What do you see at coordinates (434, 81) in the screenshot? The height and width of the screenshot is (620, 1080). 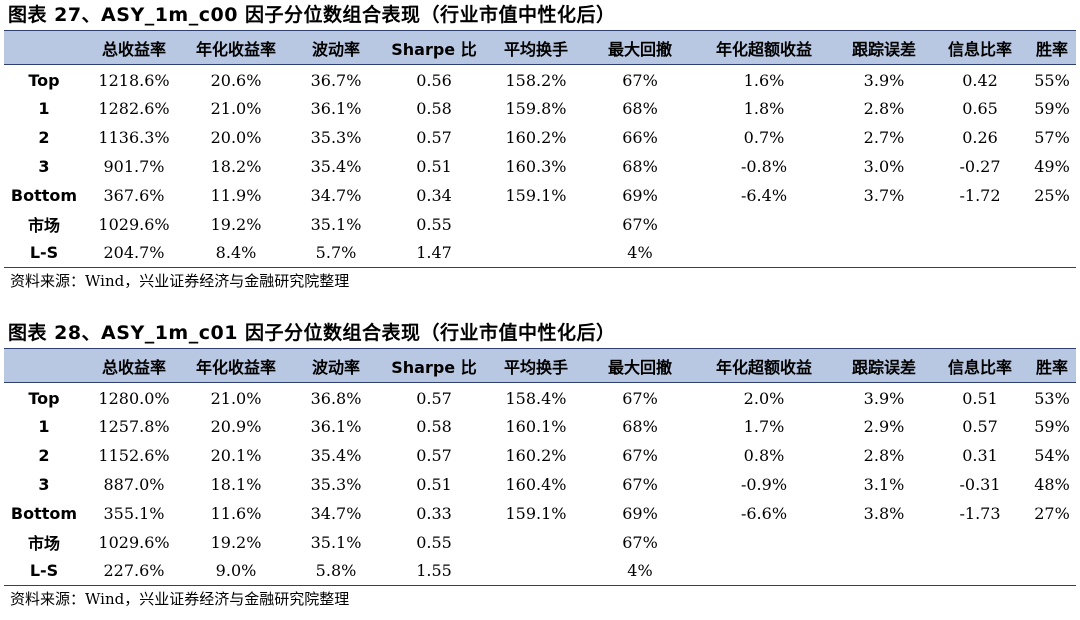 I see `table-cell: 0.56` at bounding box center [434, 81].